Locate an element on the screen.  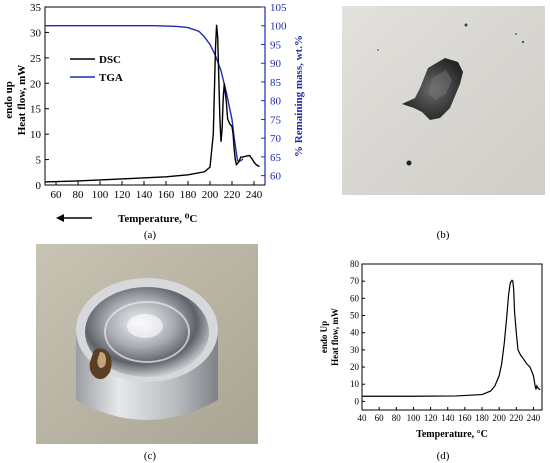
chart-a-y-right-tick-label: 95 is located at coordinates (276, 45).